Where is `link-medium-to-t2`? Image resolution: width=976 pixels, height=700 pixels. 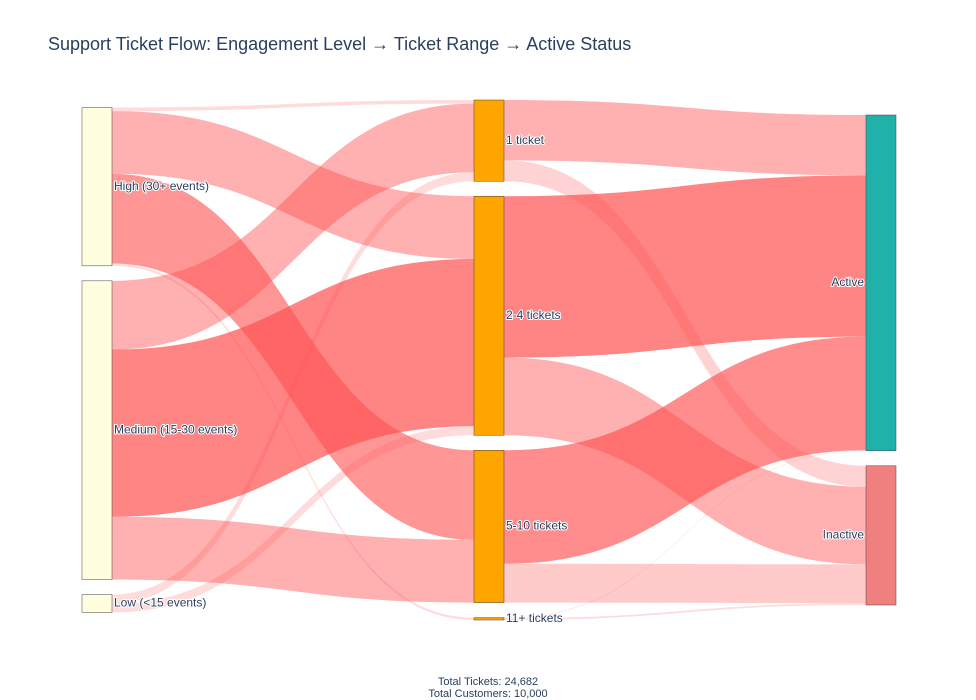 link-medium-to-t2 is located at coordinates (293, 387).